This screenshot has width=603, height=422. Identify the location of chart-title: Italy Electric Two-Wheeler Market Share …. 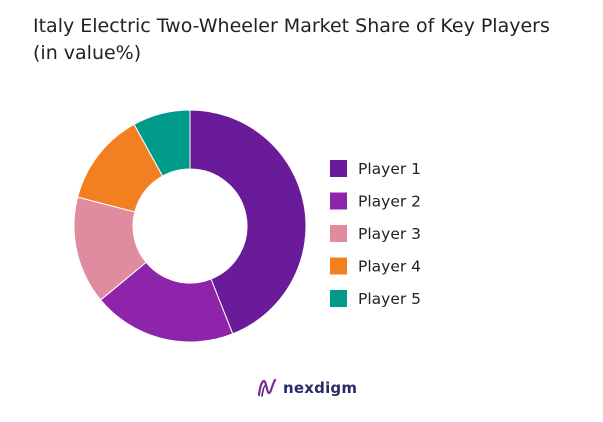
(313, 40).